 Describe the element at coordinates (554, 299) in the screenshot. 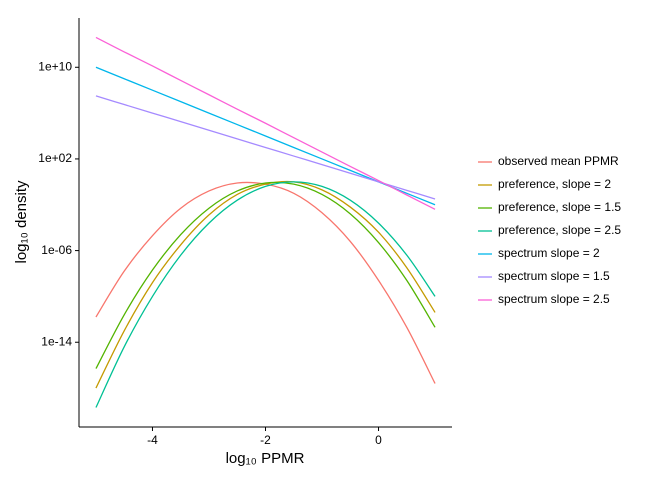

I see `legend-label: spectrum slope = 2.5` at that location.